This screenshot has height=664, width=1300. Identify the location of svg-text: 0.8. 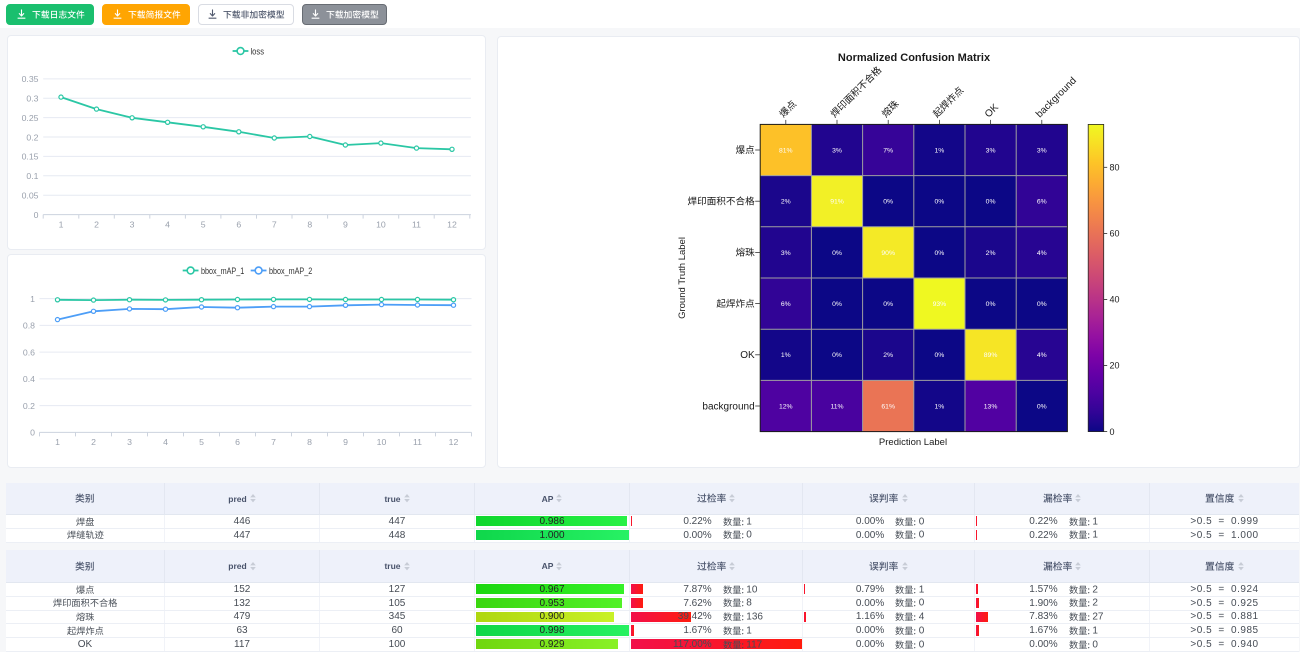
(29, 326).